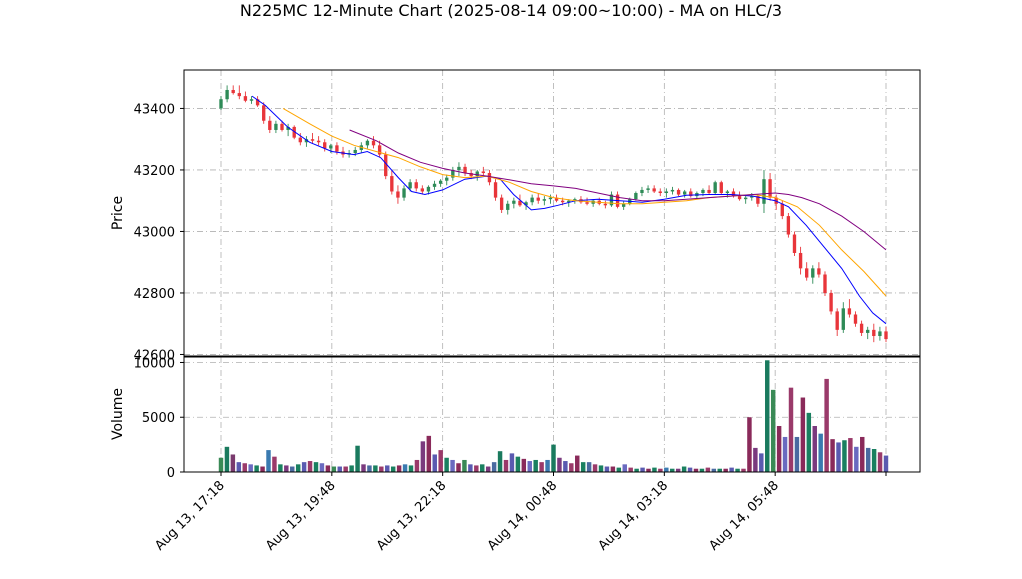  Describe the element at coordinates (159, 232) in the screenshot. I see `price-y-ticks: 42600 42800 43000 43200 43400` at that location.